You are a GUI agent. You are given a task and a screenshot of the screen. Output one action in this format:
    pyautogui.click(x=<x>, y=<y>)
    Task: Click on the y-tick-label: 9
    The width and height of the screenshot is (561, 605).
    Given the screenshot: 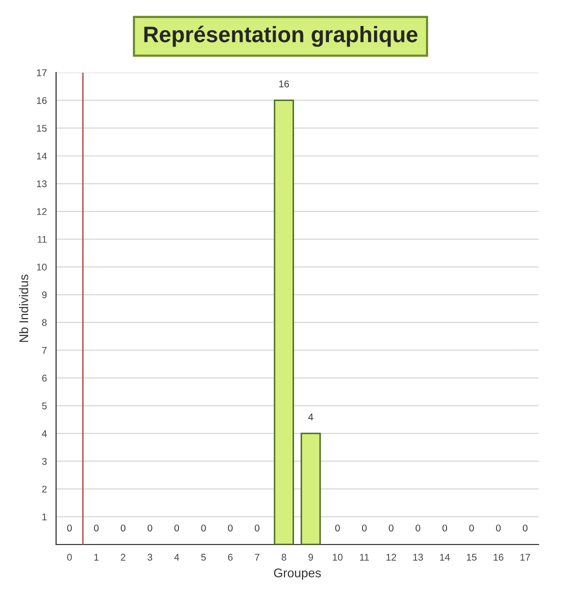 What is the action you would take?
    pyautogui.click(x=44, y=294)
    